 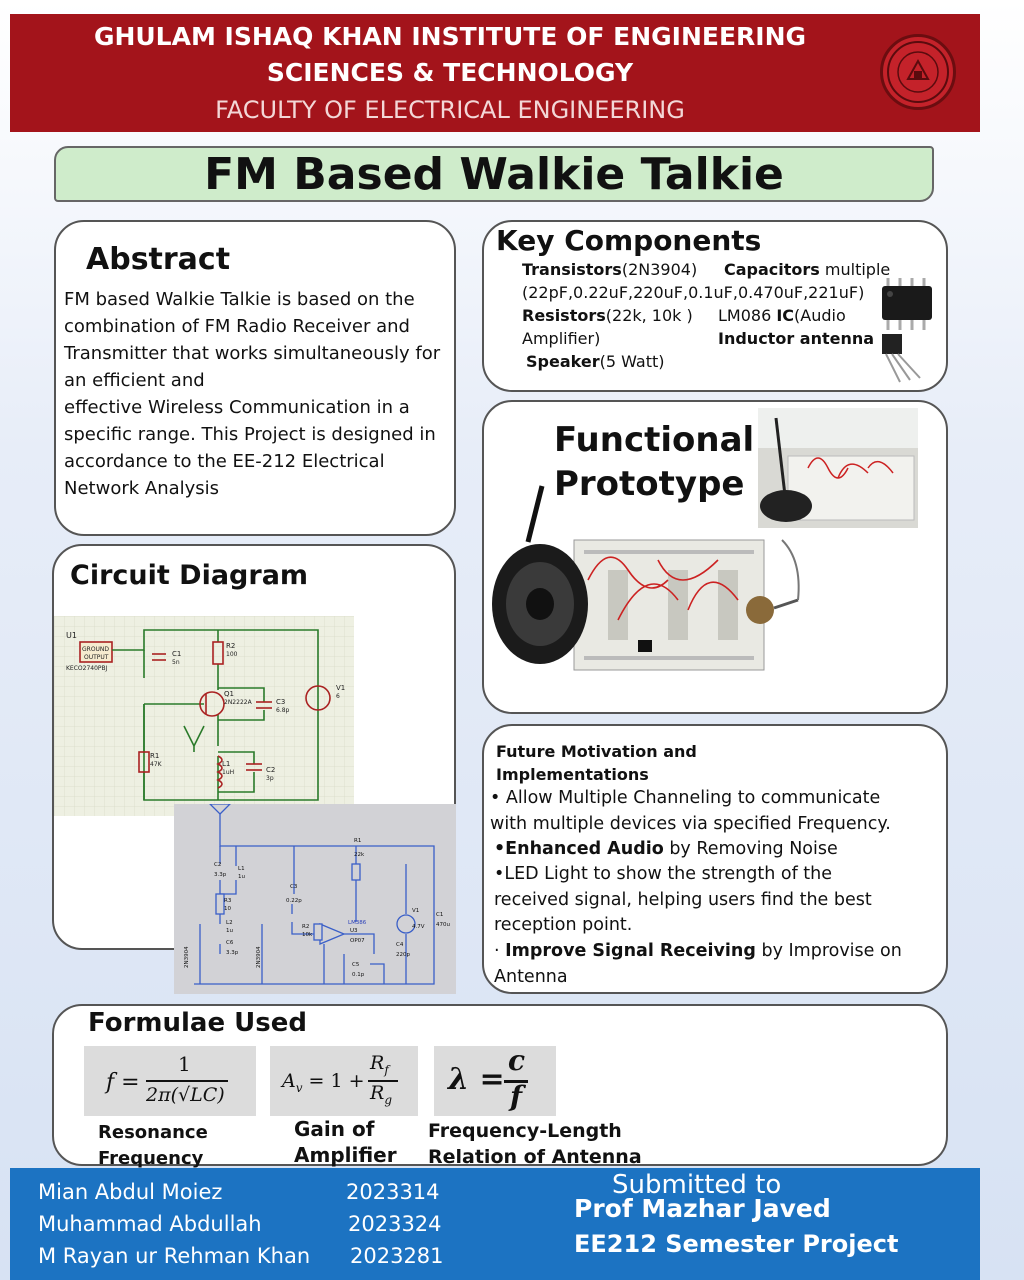 What do you see at coordinates (918, 72) in the screenshot?
I see `institute-seal-icon` at bounding box center [918, 72].